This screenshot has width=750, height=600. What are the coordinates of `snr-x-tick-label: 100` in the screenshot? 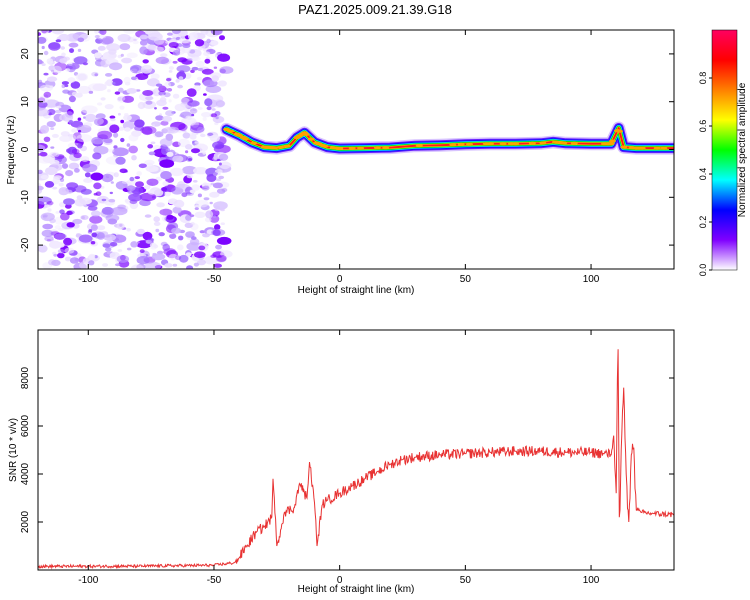 It's located at (591, 580).